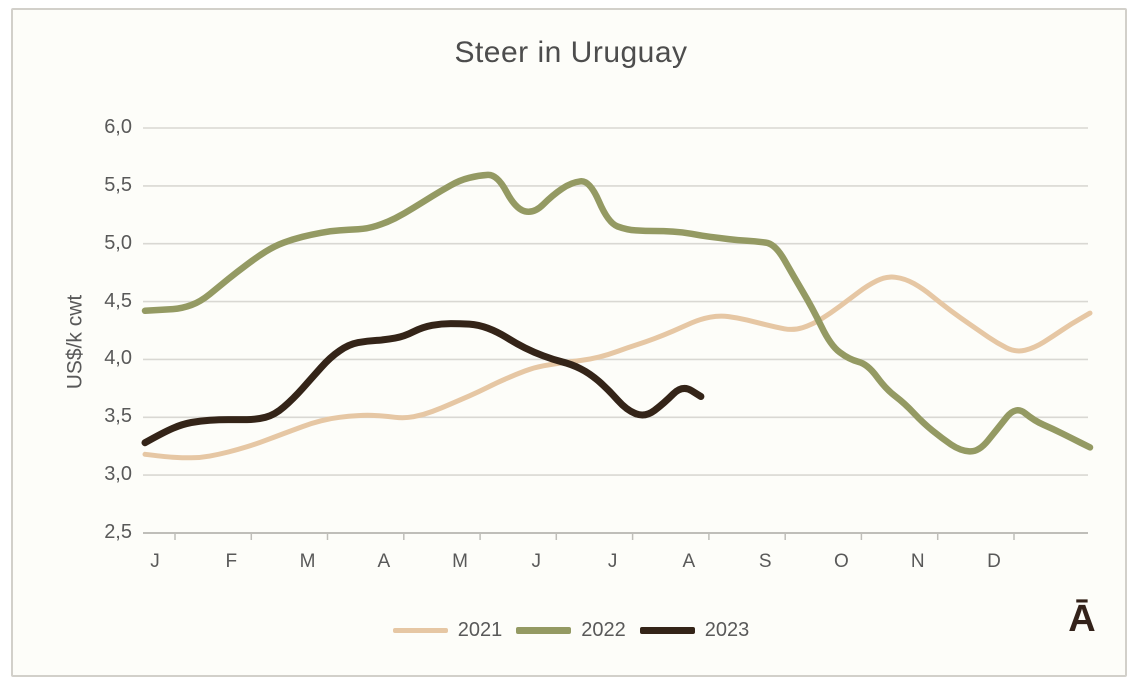 This screenshot has height=696, width=1142. What do you see at coordinates (841, 561) in the screenshot?
I see `x-tick-label: O` at bounding box center [841, 561].